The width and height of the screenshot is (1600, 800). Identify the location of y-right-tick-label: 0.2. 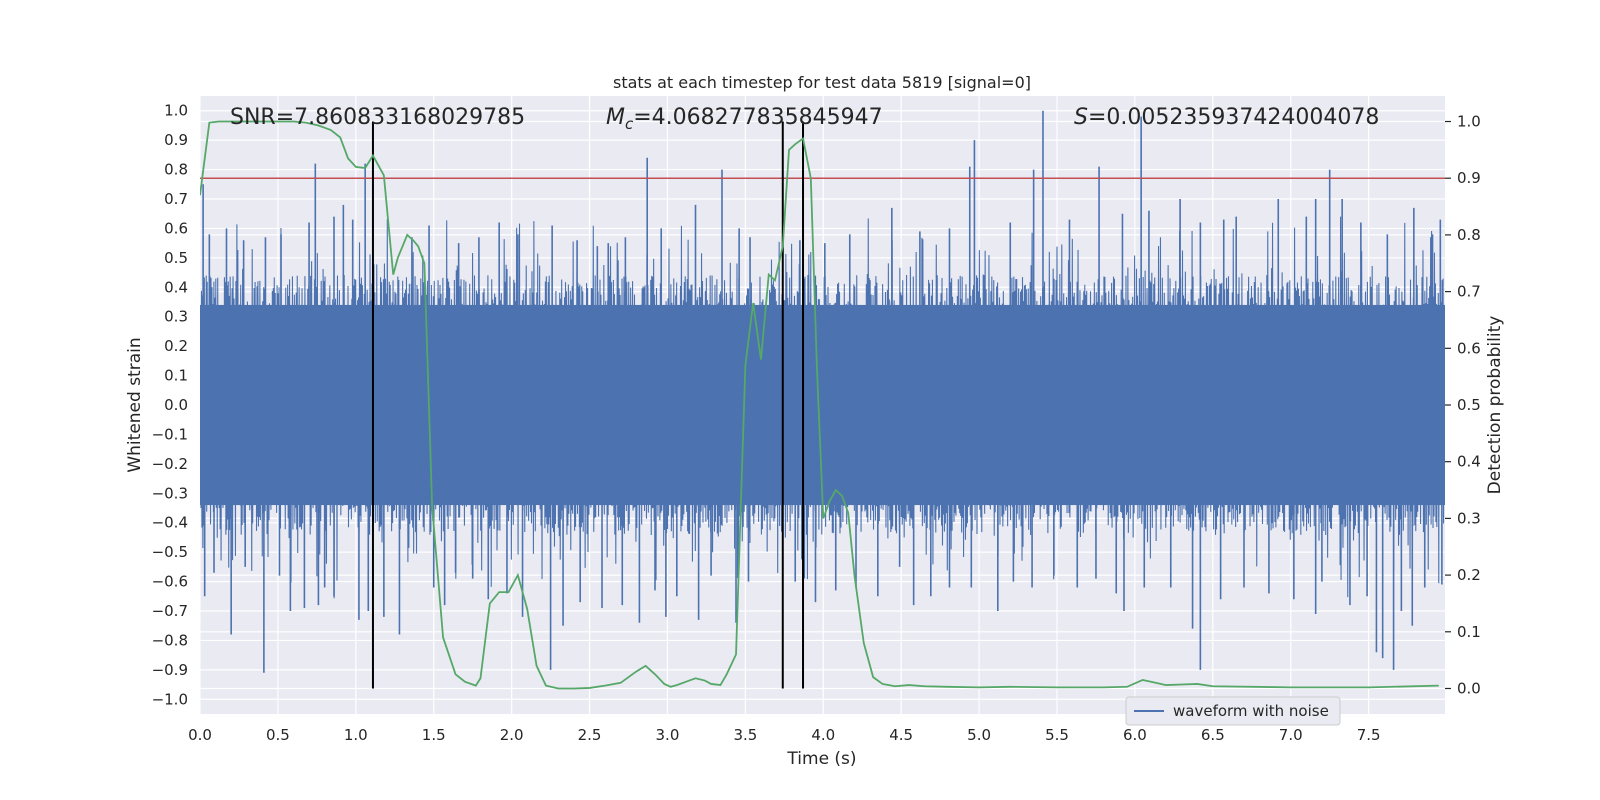
(1469, 575).